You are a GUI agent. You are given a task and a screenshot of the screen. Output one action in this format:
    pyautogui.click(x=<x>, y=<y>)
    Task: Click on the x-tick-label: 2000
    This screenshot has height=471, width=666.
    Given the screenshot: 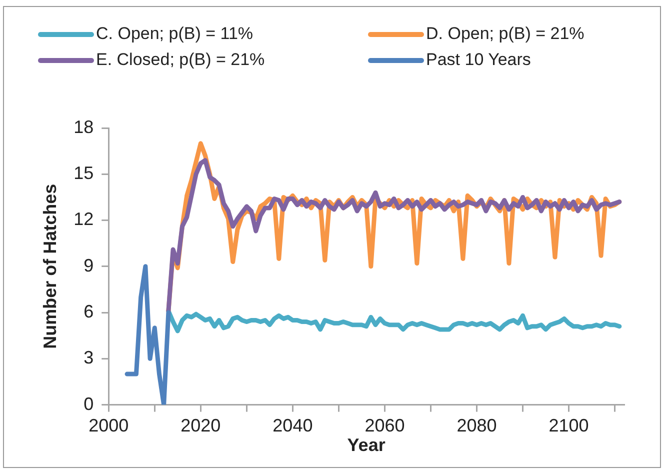 What is the action you would take?
    pyautogui.click(x=108, y=426)
    